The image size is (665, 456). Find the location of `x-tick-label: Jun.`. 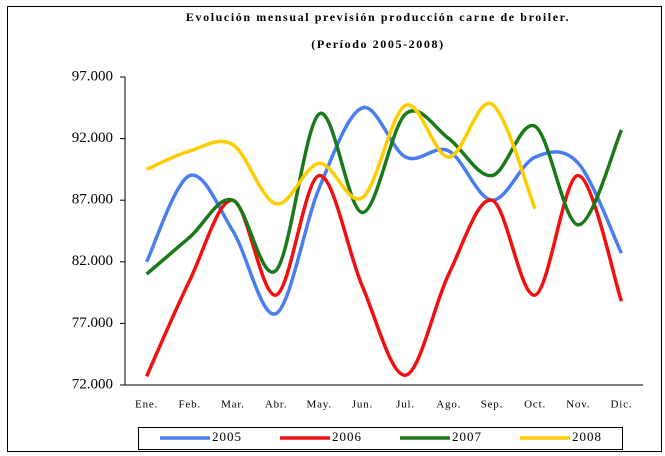

x-tick-label: Jun. is located at coordinates (362, 405).